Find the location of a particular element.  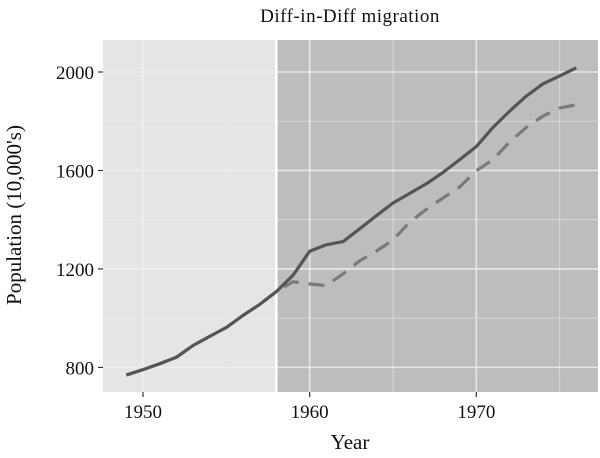

y-tick-label: 1200 is located at coordinates (75, 270).